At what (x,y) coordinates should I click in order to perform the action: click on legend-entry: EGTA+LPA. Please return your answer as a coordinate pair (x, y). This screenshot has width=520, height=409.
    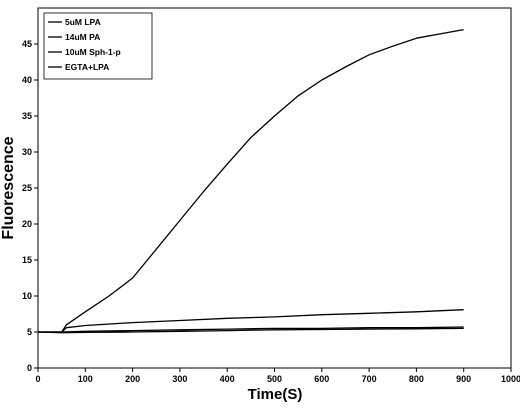
    Looking at the image, I should click on (87, 67).